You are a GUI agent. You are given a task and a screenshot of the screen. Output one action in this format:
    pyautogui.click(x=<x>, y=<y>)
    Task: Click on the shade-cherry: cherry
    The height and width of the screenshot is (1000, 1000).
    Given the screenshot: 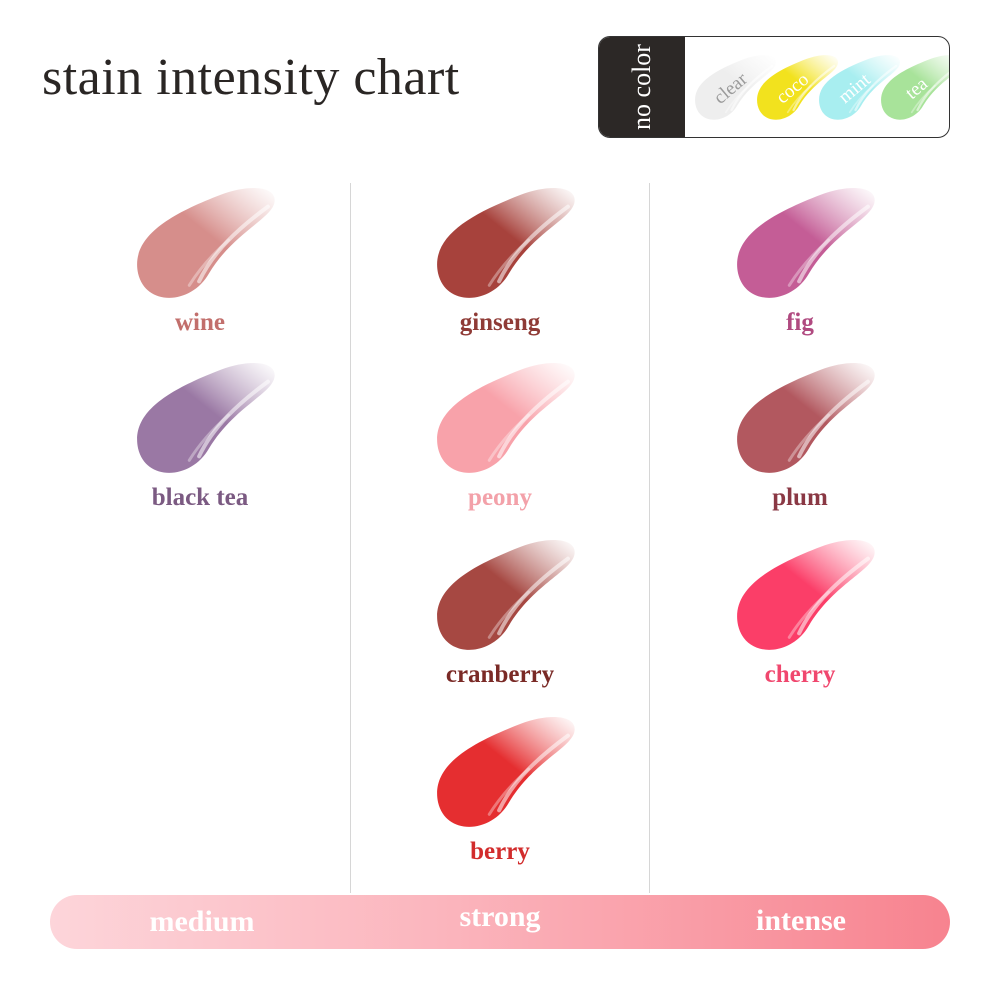 What is the action you would take?
    pyautogui.click(x=800, y=620)
    